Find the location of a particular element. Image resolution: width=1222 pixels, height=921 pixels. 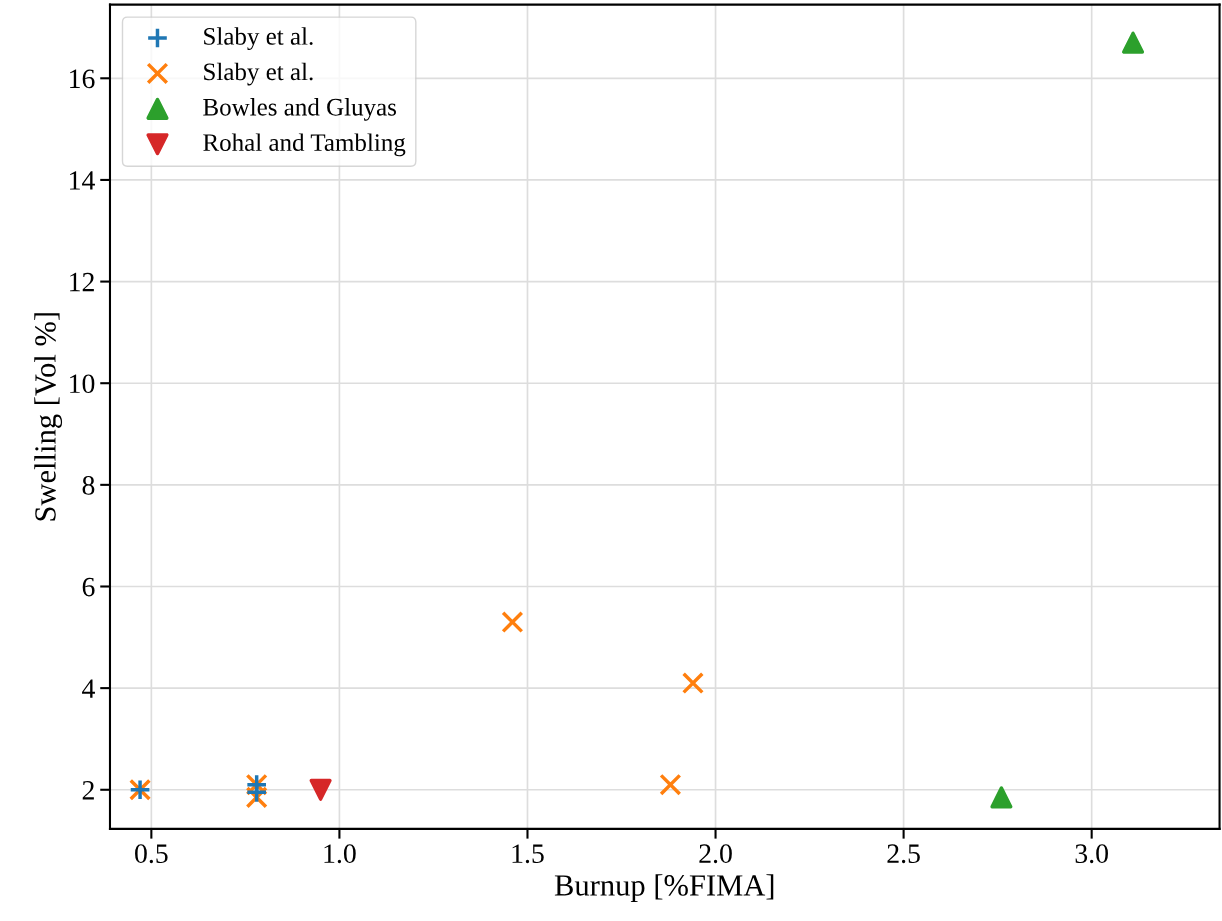

y-tick-label: 2 is located at coordinates (88, 790).